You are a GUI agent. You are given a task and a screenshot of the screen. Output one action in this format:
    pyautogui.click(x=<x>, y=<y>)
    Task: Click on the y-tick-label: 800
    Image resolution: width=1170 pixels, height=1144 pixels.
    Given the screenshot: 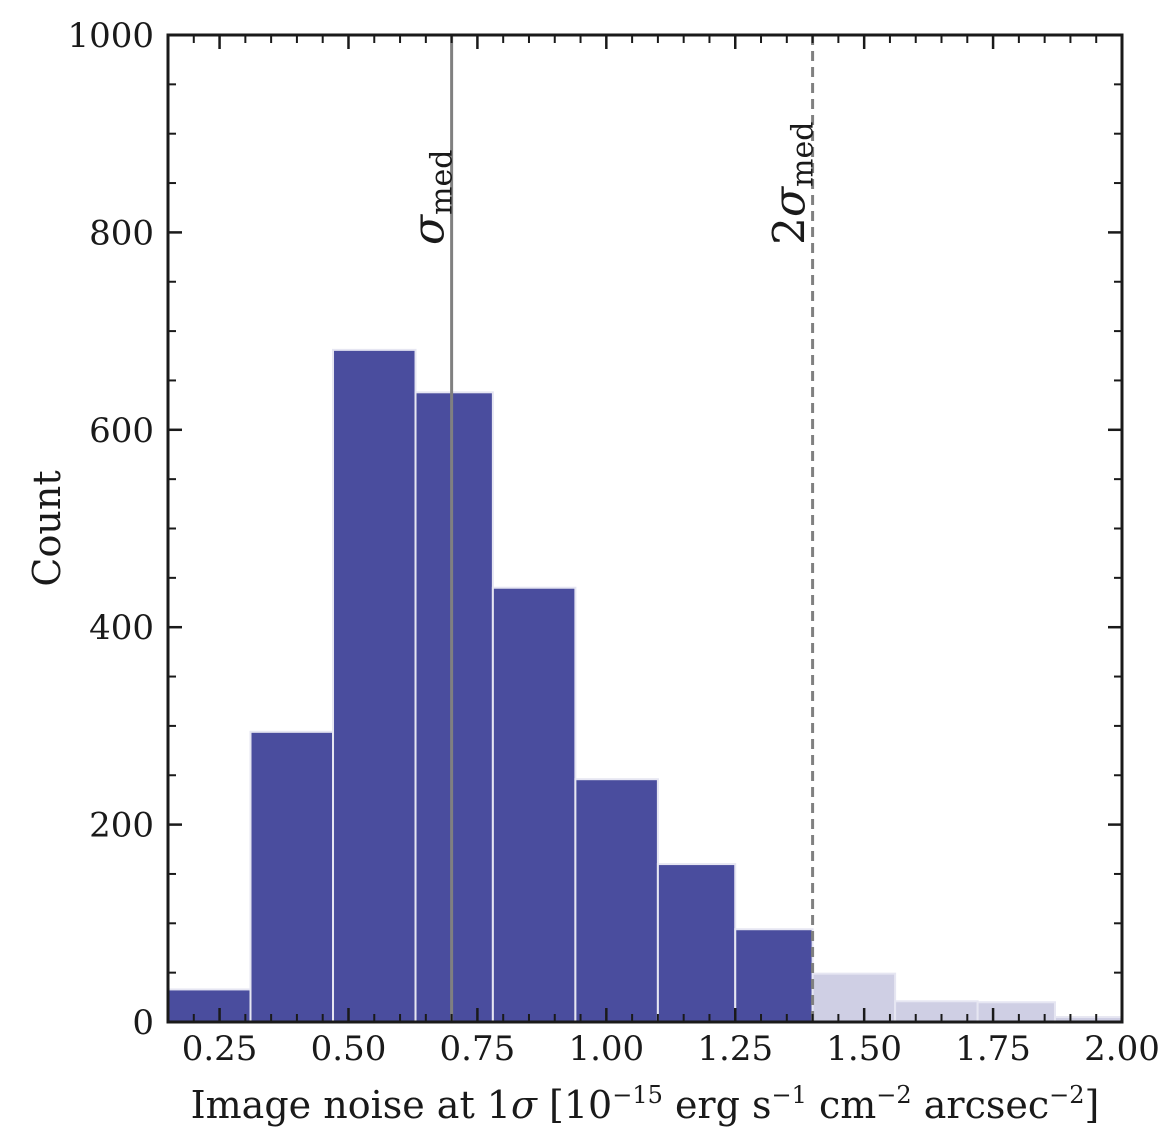 What is the action you would take?
    pyautogui.click(x=121, y=233)
    